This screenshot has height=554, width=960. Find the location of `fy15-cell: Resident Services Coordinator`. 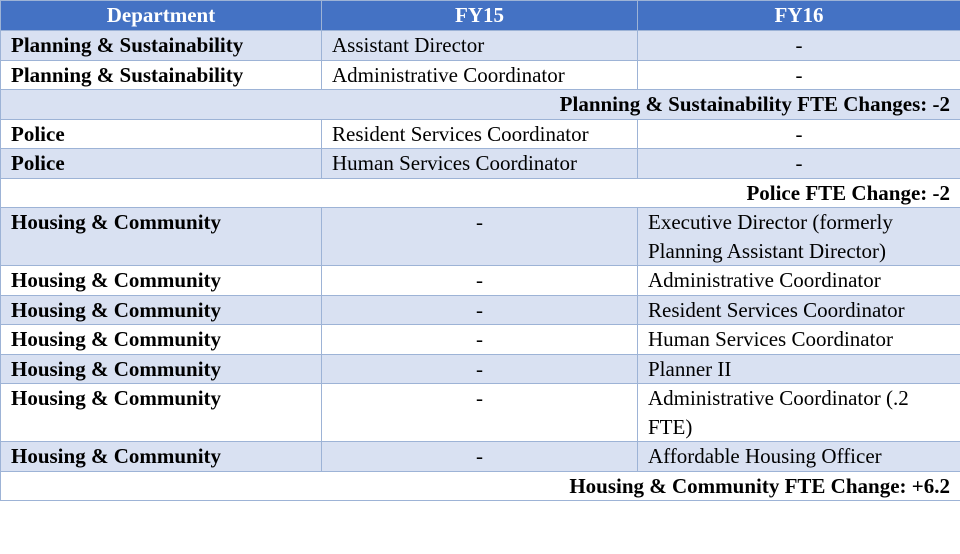

fy15-cell: Resident Services Coordinator is located at coordinates (479, 133).